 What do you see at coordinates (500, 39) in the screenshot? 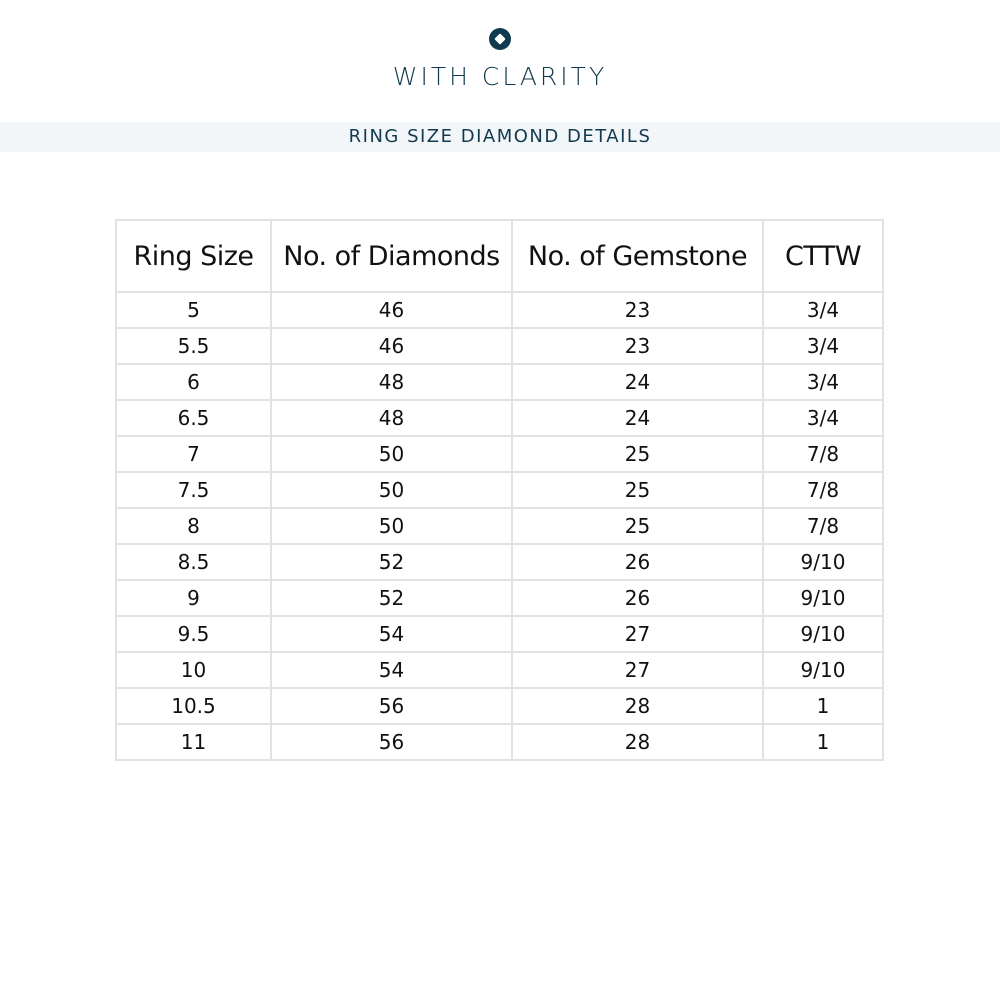
I see `brand-logo-icon` at bounding box center [500, 39].